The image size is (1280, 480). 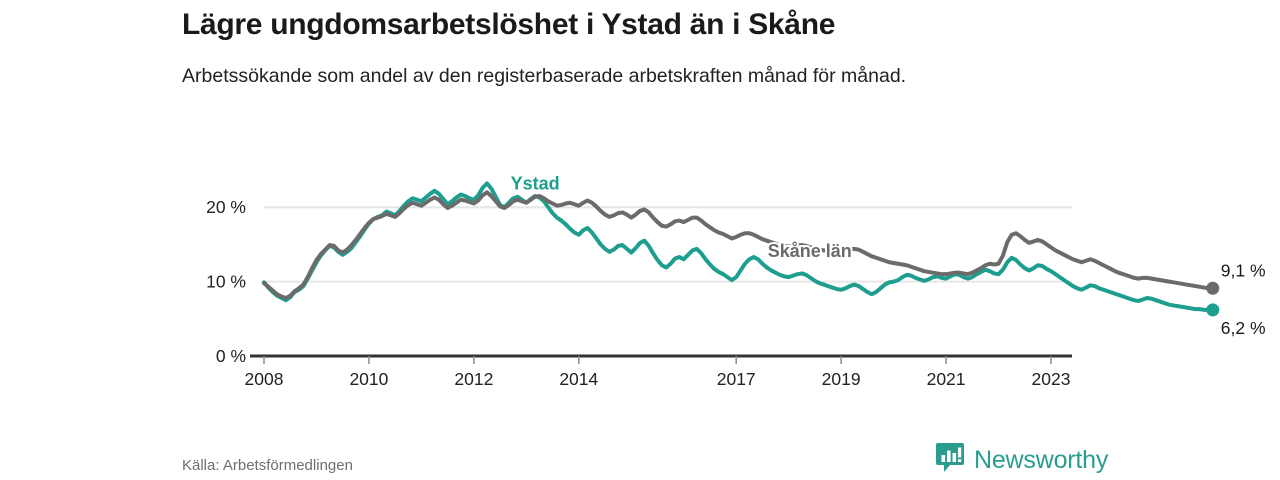 What do you see at coordinates (946, 379) in the screenshot?
I see `x-axis-tick-label: 2021` at bounding box center [946, 379].